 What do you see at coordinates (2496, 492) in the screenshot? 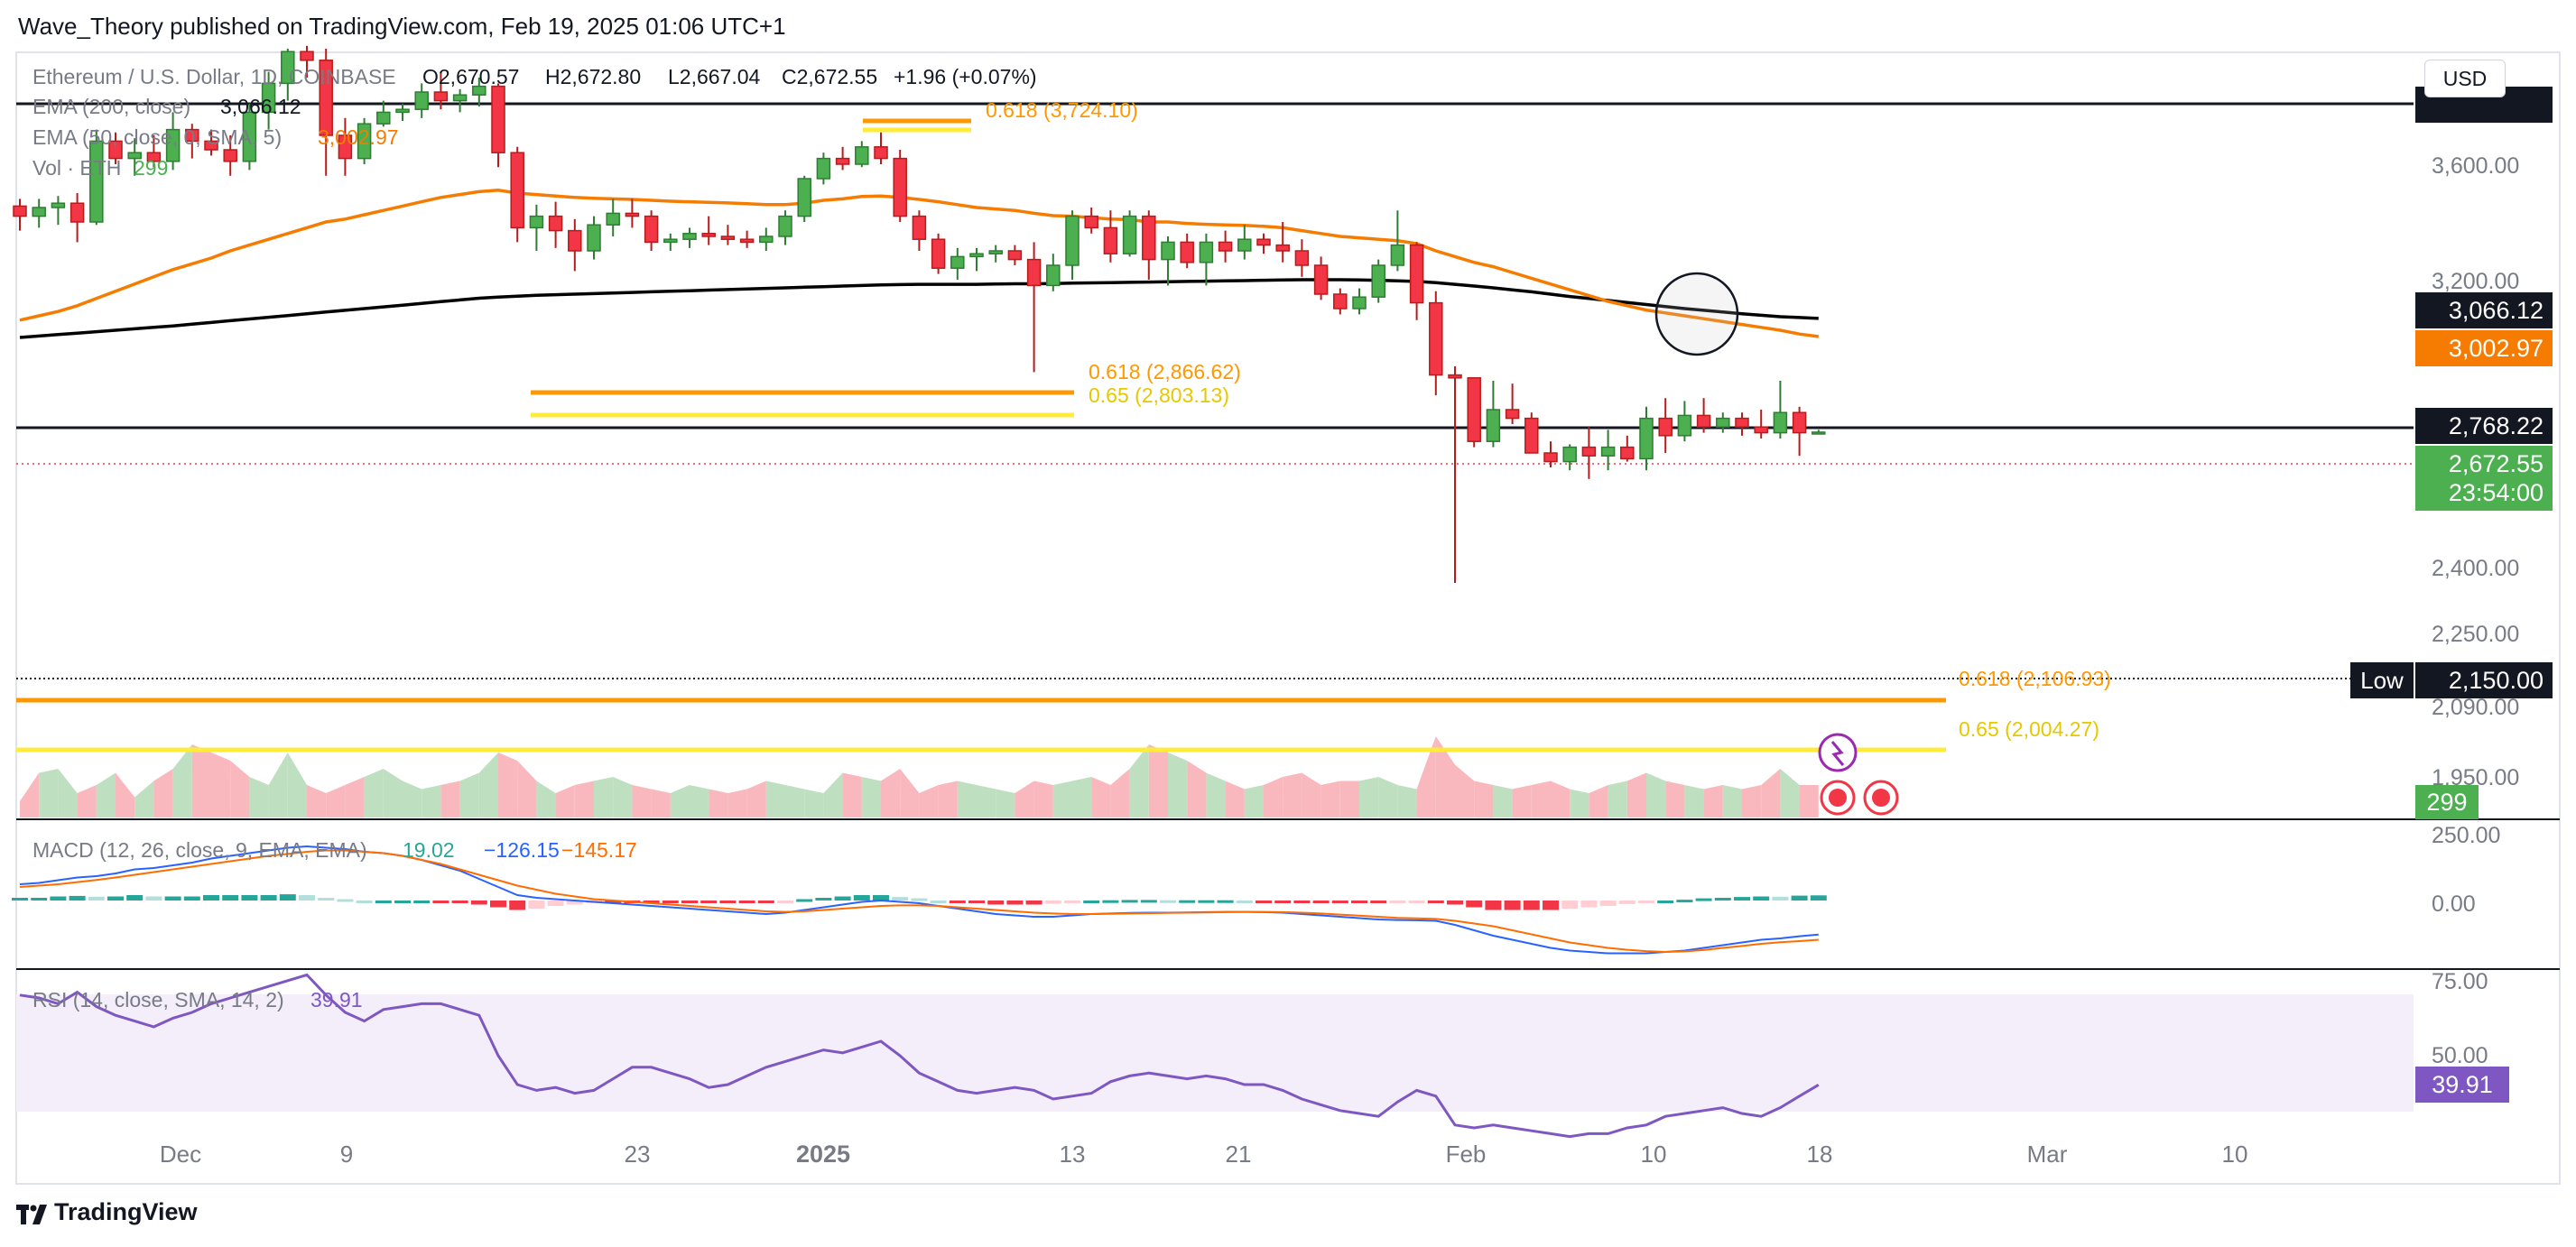
I see `tag-countdown: 23:54:00` at bounding box center [2496, 492].